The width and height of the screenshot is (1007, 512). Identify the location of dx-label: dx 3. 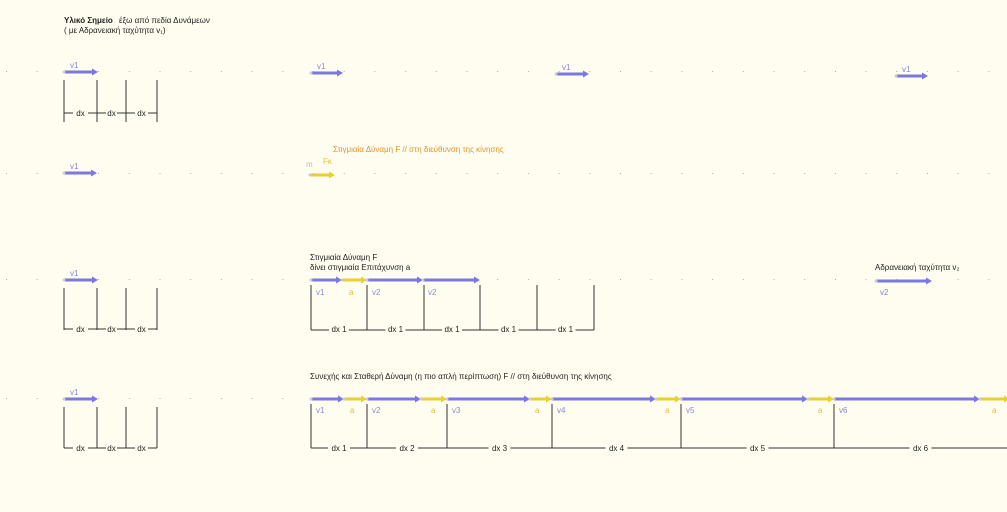
(500, 448).